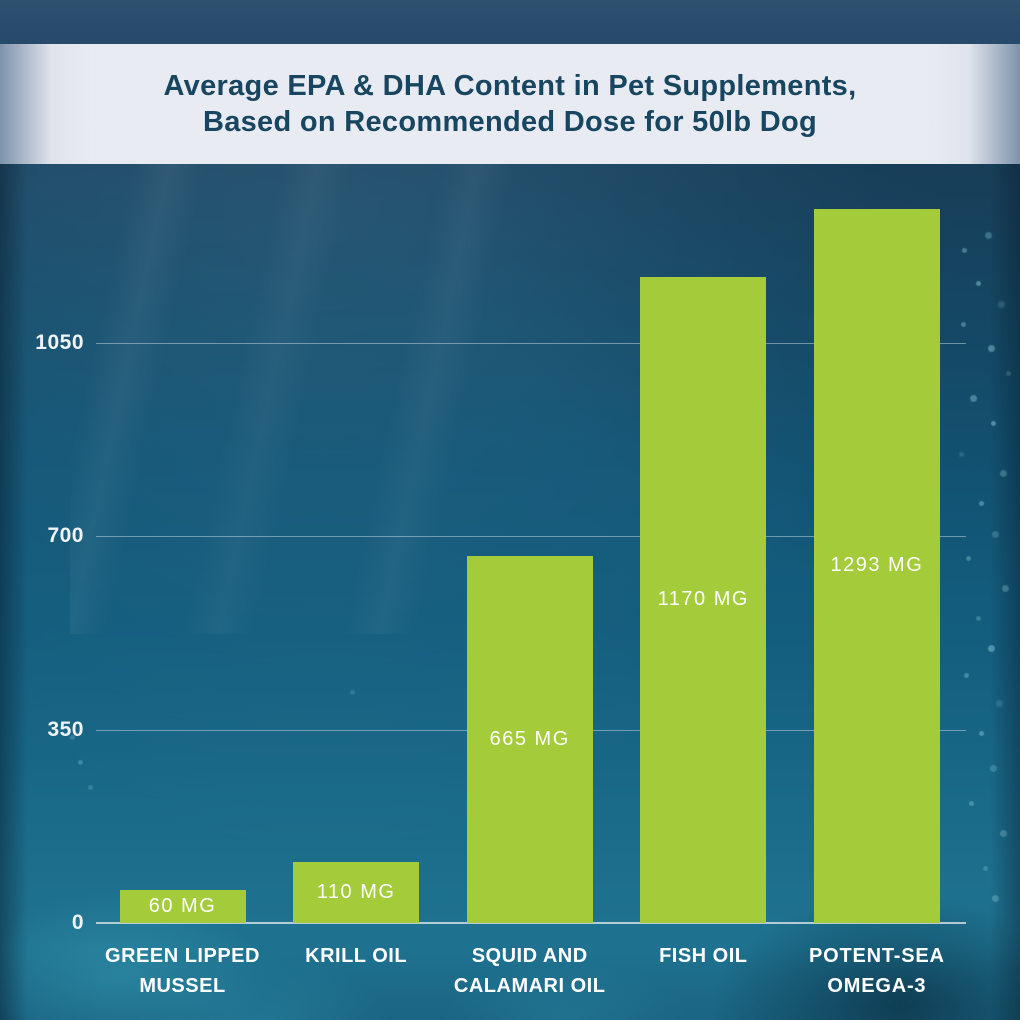  What do you see at coordinates (531, 923) in the screenshot?
I see `x-axis-line` at bounding box center [531, 923].